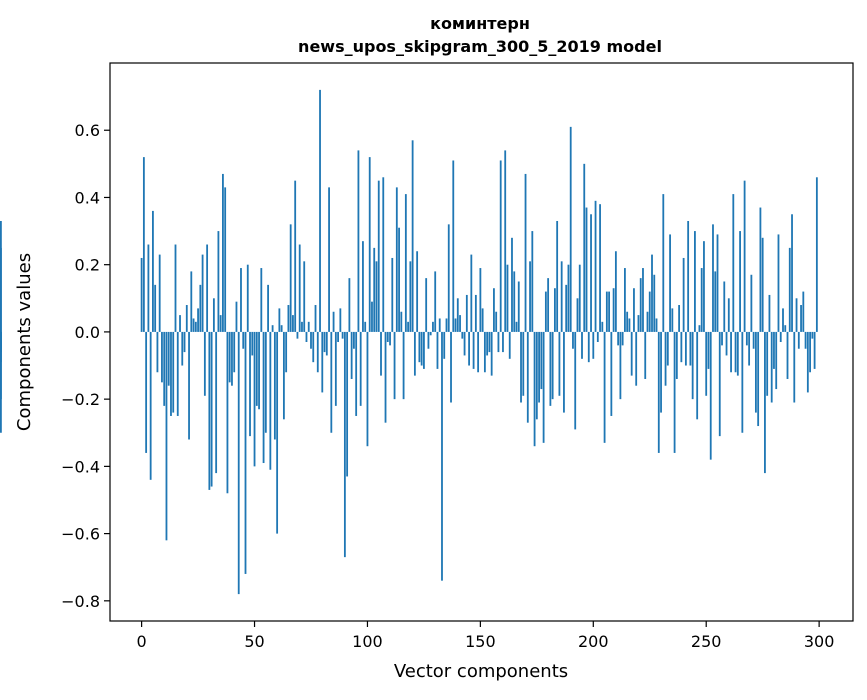 The height and width of the screenshot is (700, 867). What do you see at coordinates (593, 641) in the screenshot?
I see `x-tick-label: 200` at bounding box center [593, 641].